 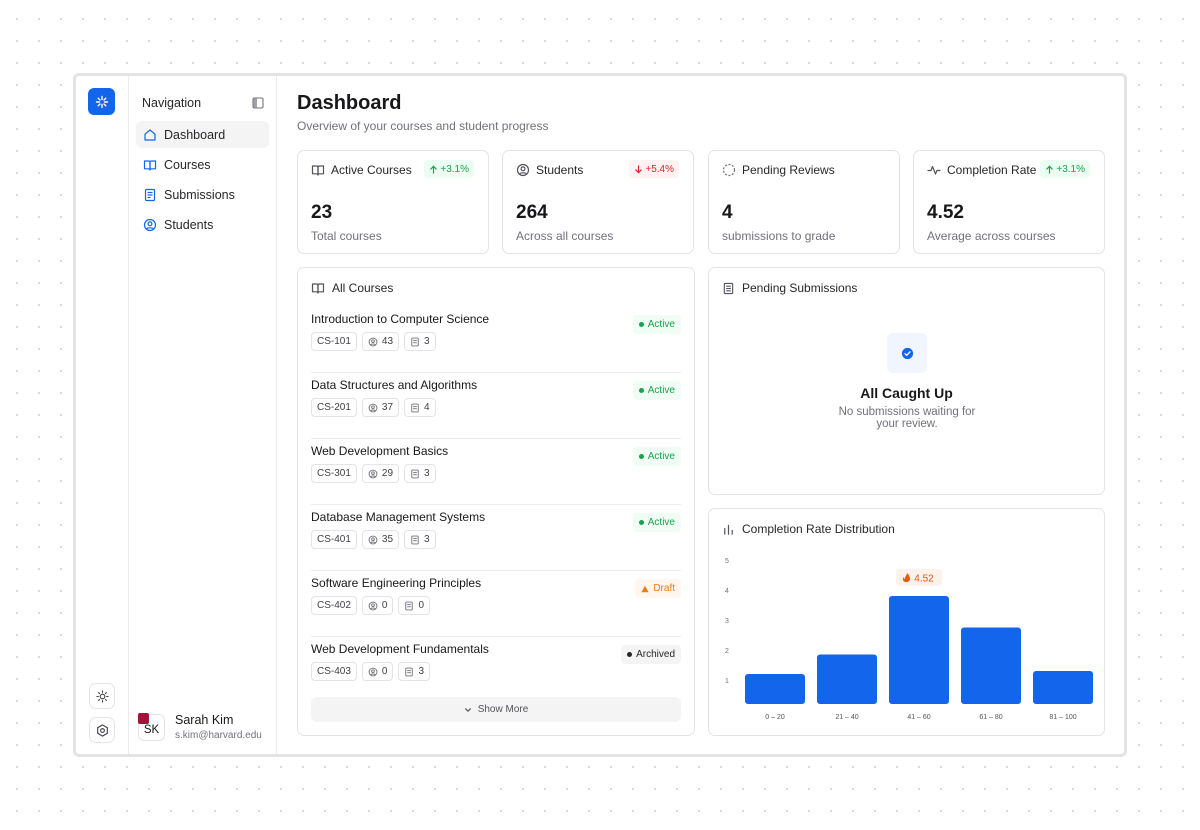 What do you see at coordinates (1070, 169) in the screenshot?
I see `delta-value: +3.1%` at bounding box center [1070, 169].